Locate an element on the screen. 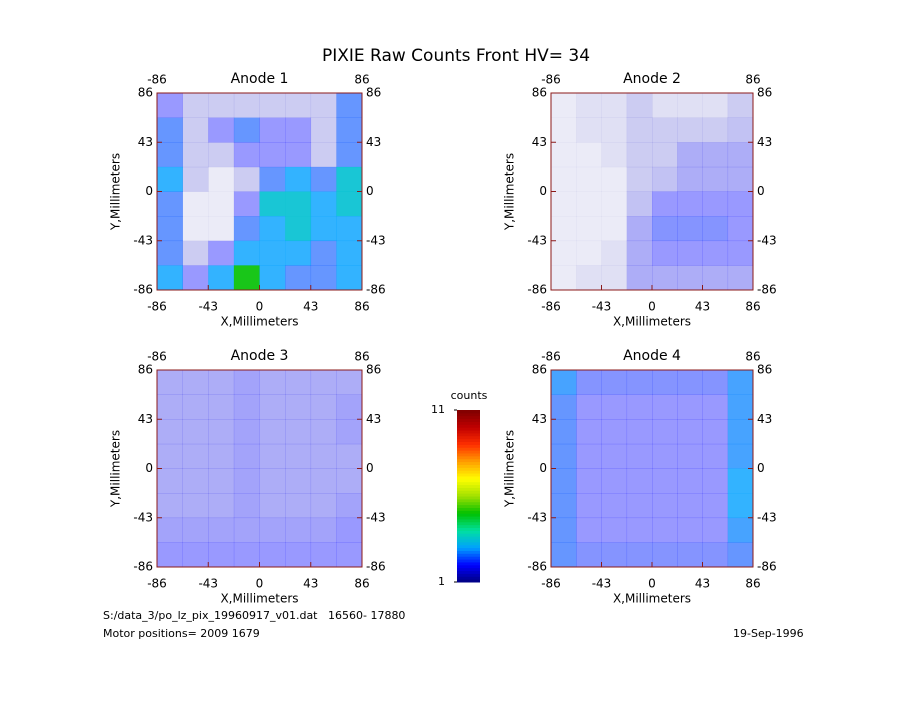 The height and width of the screenshot is (705, 913). date-label: 19-Sep-1996 is located at coordinates (768, 633).